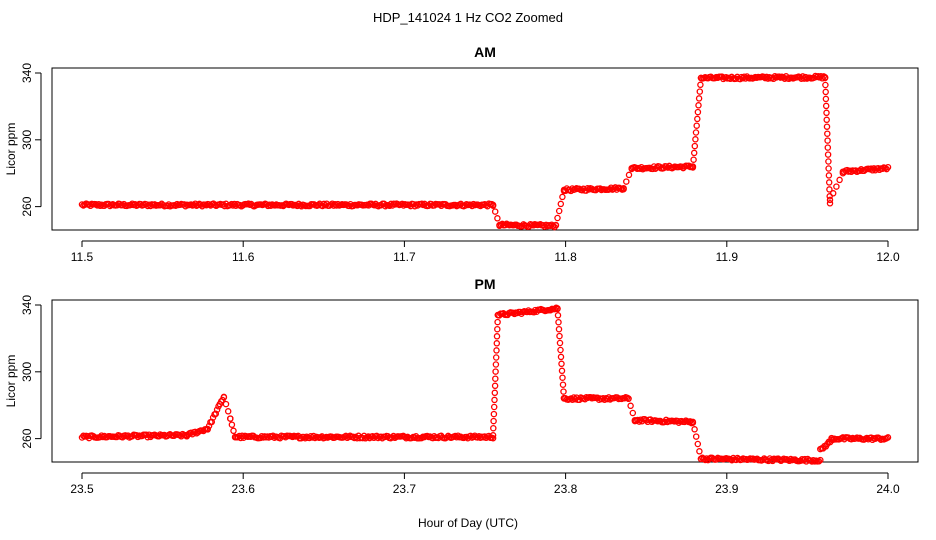 Image resolution: width=936 pixels, height=540 pixels. I want to click on am-x-tick-label: 11.5, so click(82, 257).